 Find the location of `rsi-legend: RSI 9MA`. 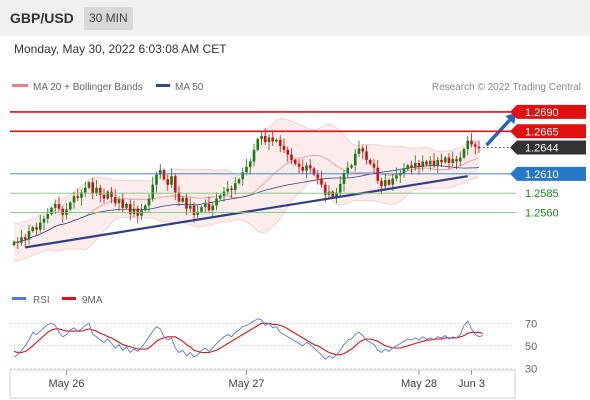

rsi-legend: RSI 9MA is located at coordinates (57, 300).